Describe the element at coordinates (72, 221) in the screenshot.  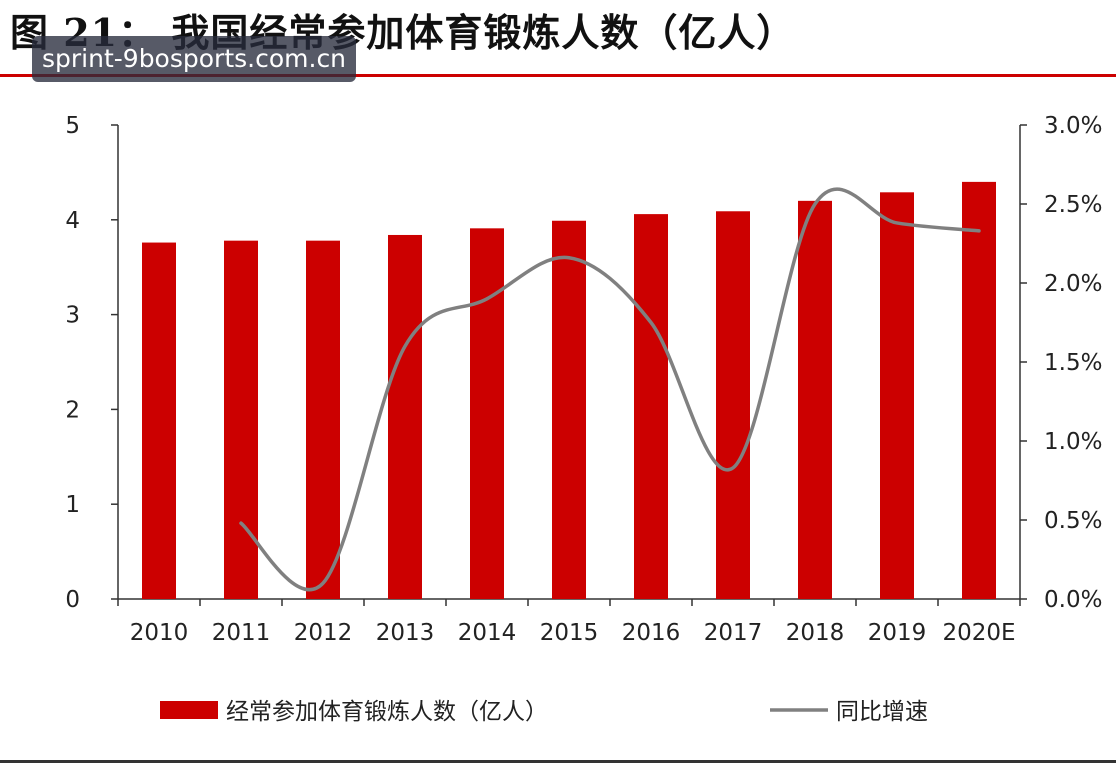
I see `left-tick-label: 4` at that location.